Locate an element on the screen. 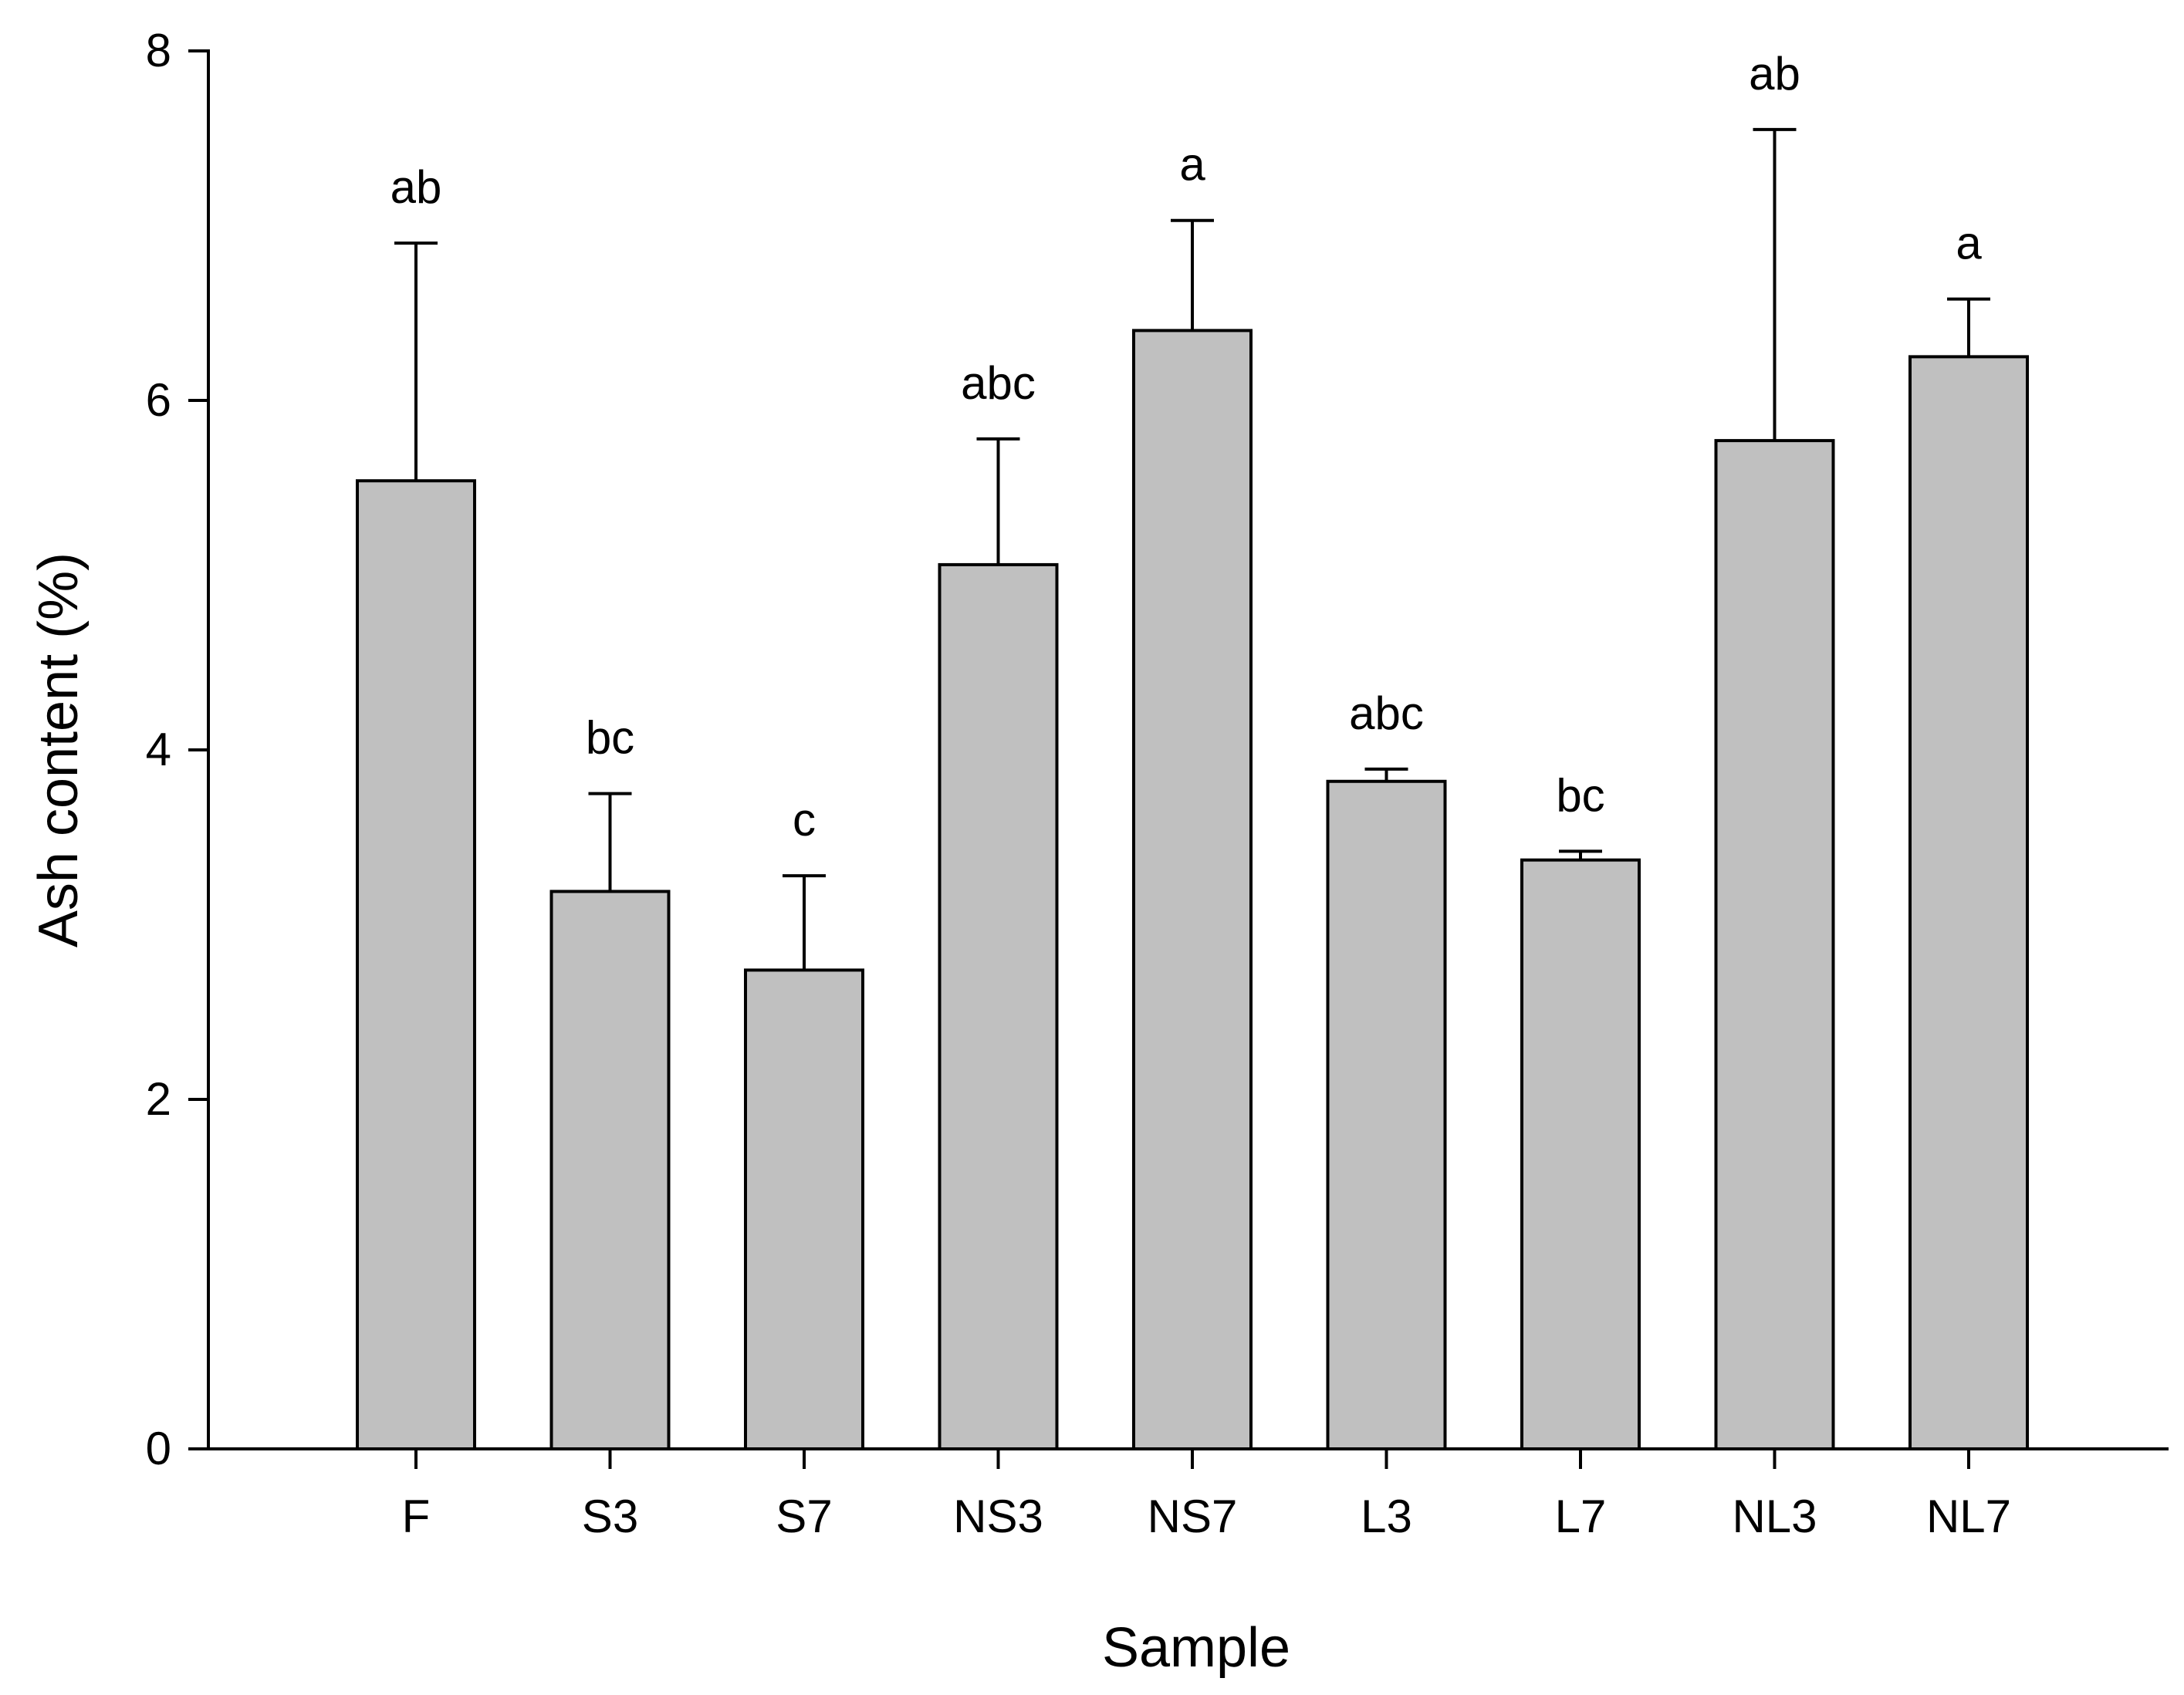 This screenshot has width=2184, height=1695. y-axis-title: Ash content (%) is located at coordinates (59, 749).